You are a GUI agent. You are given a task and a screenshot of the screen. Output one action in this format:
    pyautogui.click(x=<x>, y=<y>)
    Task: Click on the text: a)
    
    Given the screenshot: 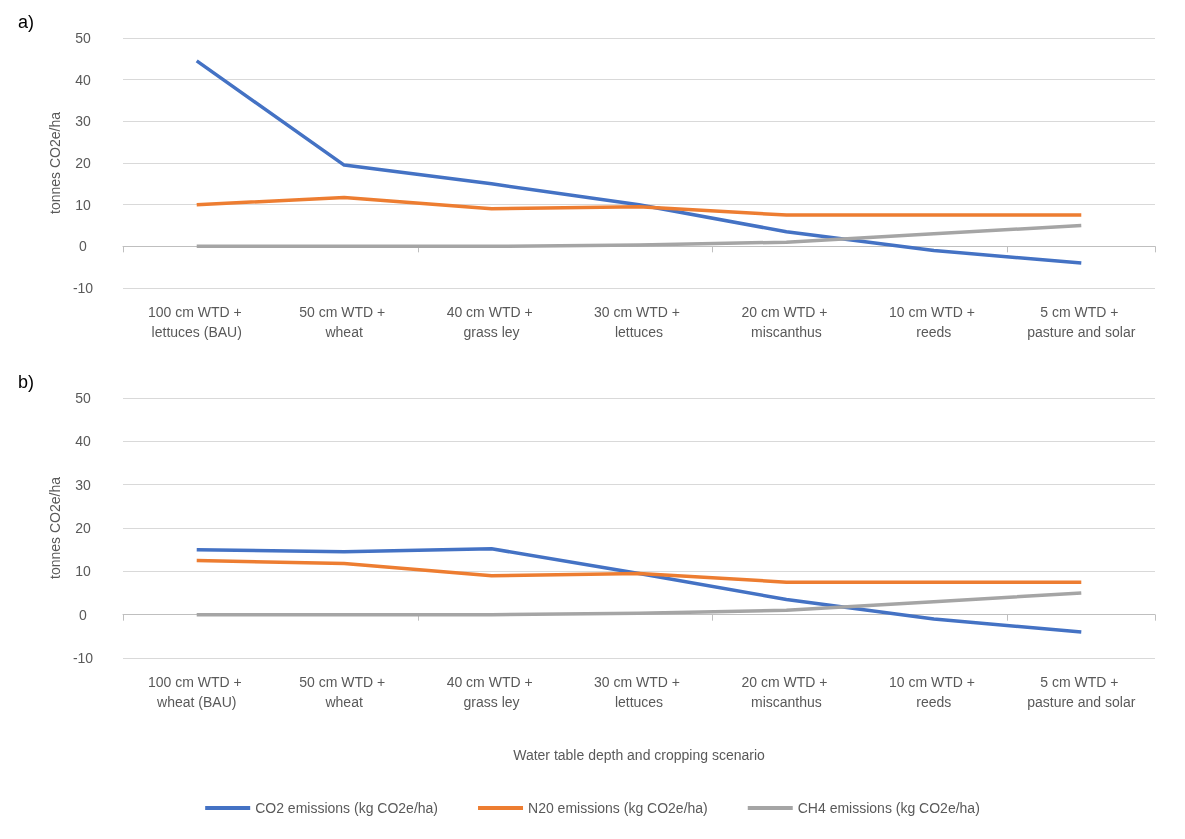 What is the action you would take?
    pyautogui.click(x=26, y=22)
    